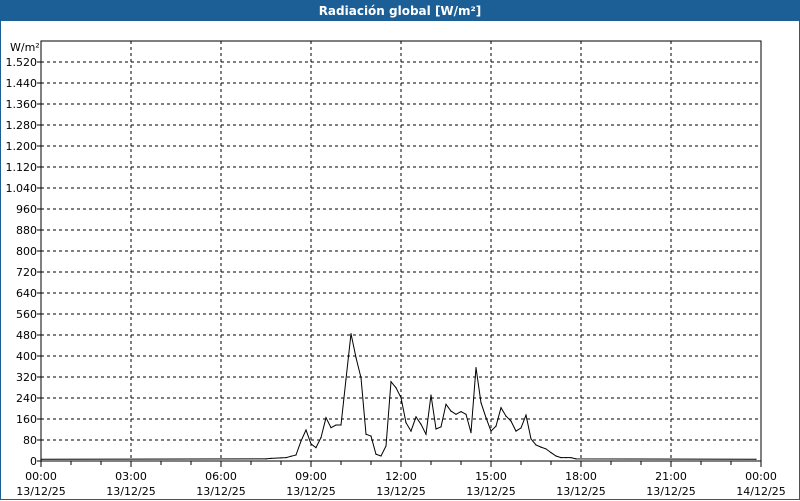 Image resolution: width=800 pixels, height=501 pixels. Describe the element at coordinates (26, 230) in the screenshot. I see `y-tick-label: 880` at that location.